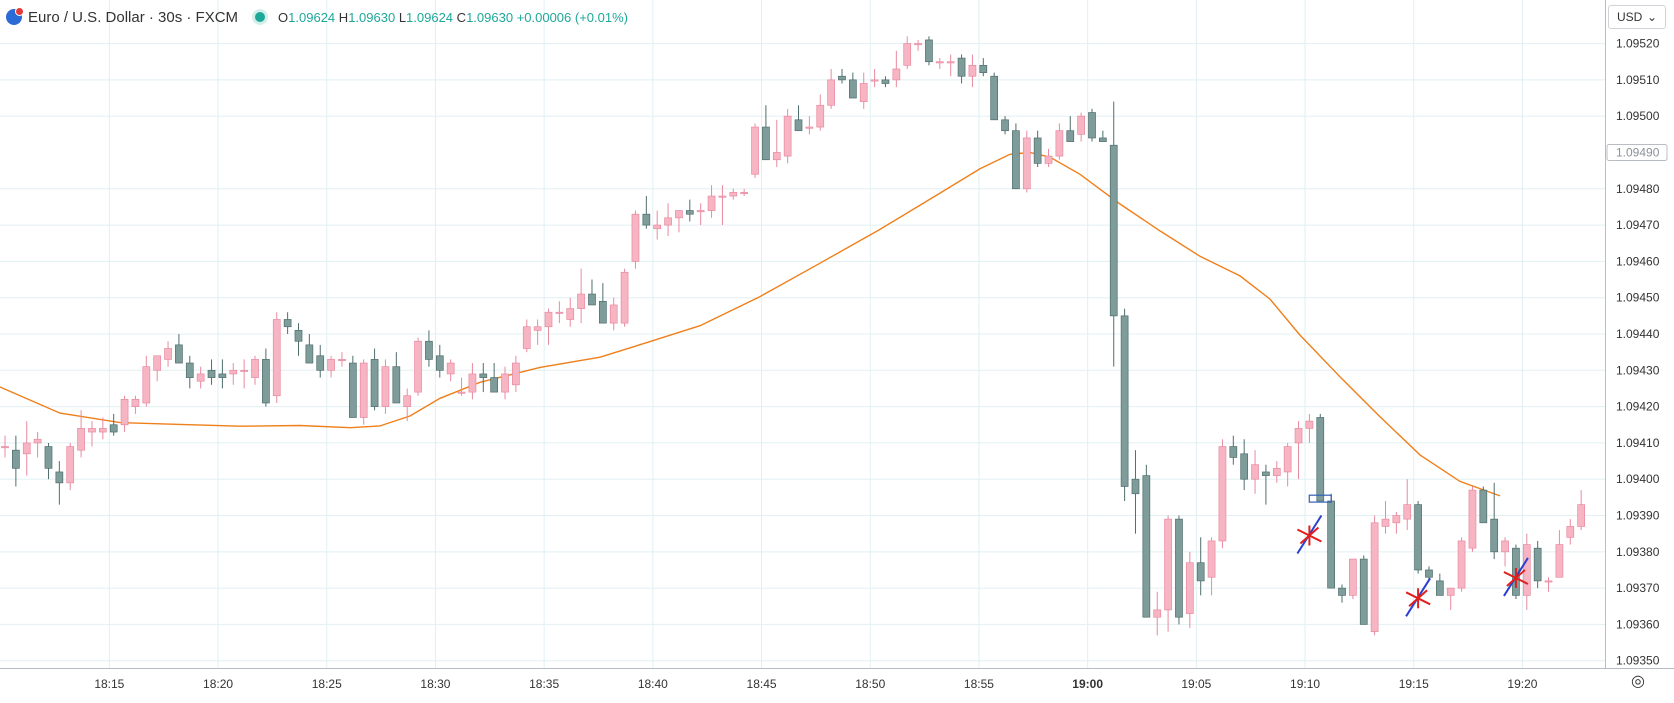  I want to click on currency-select: USD ⌄, so click(1637, 17).